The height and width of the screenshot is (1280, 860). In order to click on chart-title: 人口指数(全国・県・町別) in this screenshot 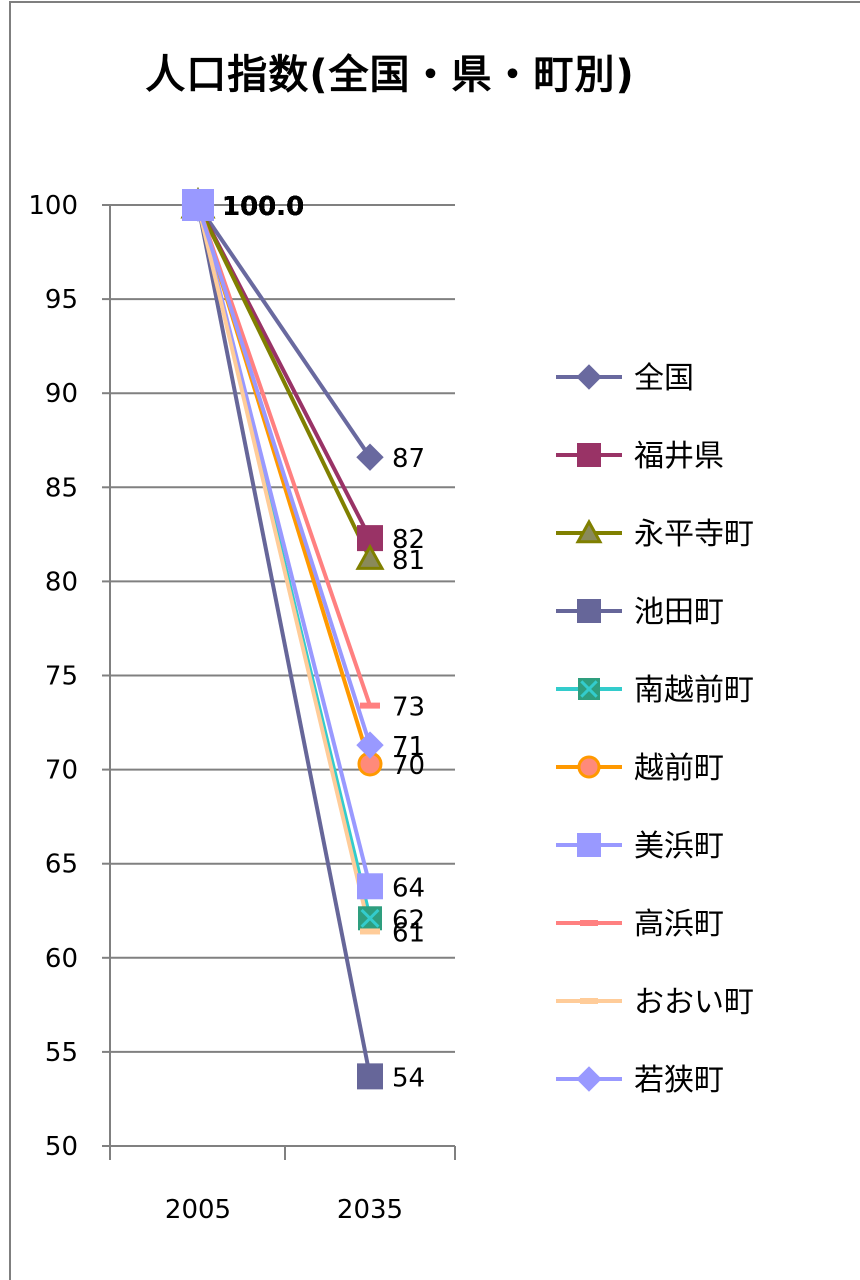, I will do `click(390, 75)`.